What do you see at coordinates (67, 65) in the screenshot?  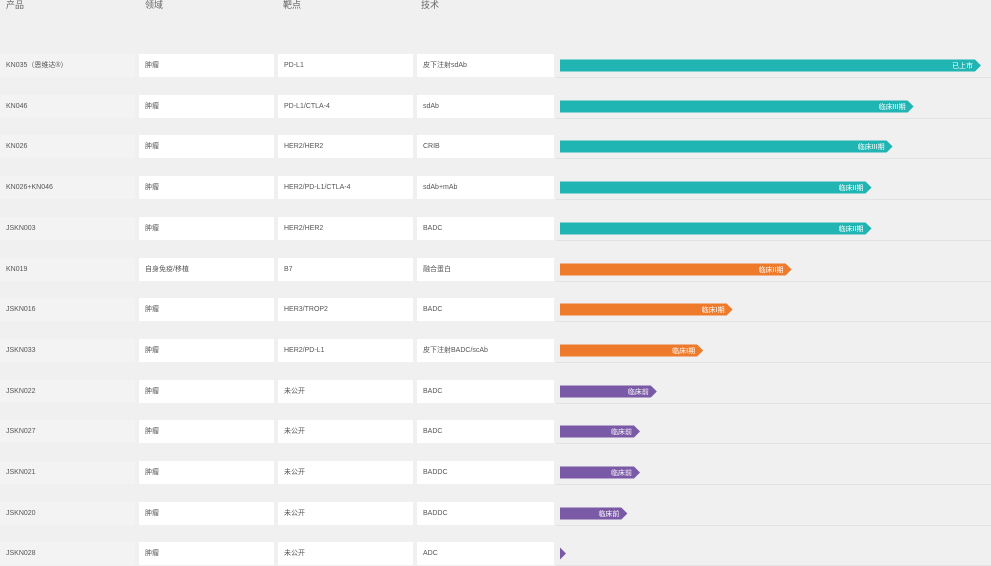 I see `cell-product: KN035（恩维达®）` at bounding box center [67, 65].